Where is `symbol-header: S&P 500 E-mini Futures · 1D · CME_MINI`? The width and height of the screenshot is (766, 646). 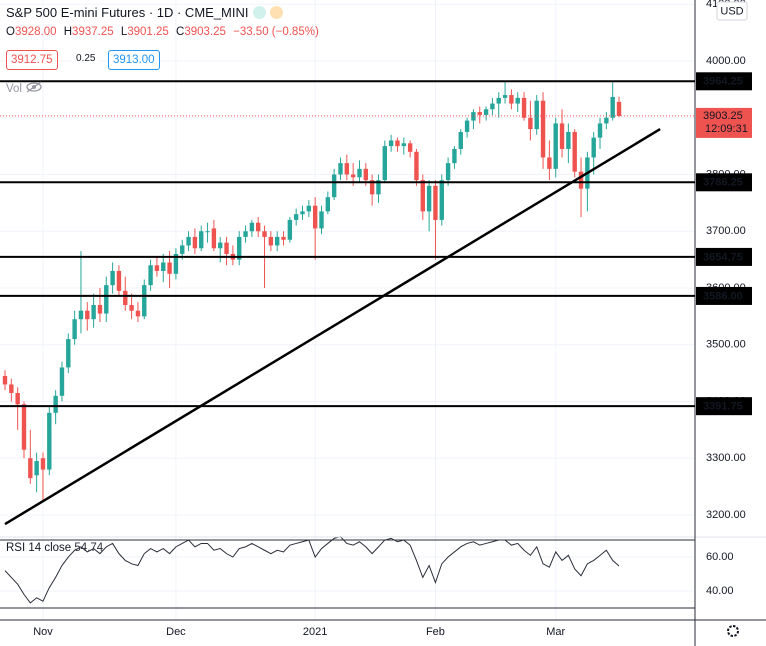
symbol-header: S&P 500 E-mini Futures · 1D · CME_MINI is located at coordinates (144, 12).